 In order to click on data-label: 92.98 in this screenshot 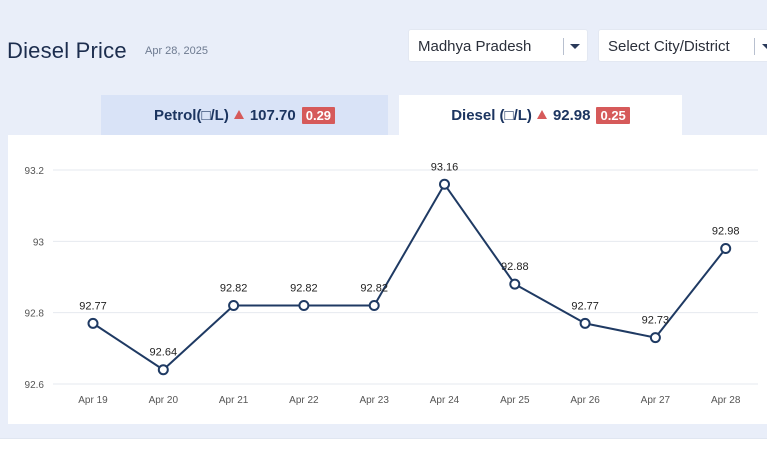, I will do `click(726, 231)`.